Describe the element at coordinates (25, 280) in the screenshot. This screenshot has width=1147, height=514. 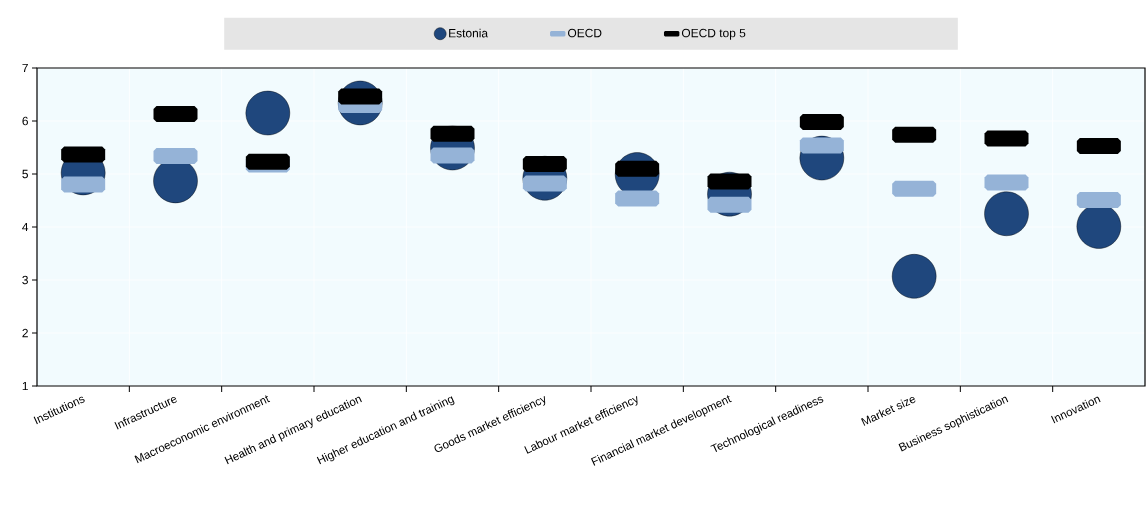
I see `y-tick-label: 3` at that location.